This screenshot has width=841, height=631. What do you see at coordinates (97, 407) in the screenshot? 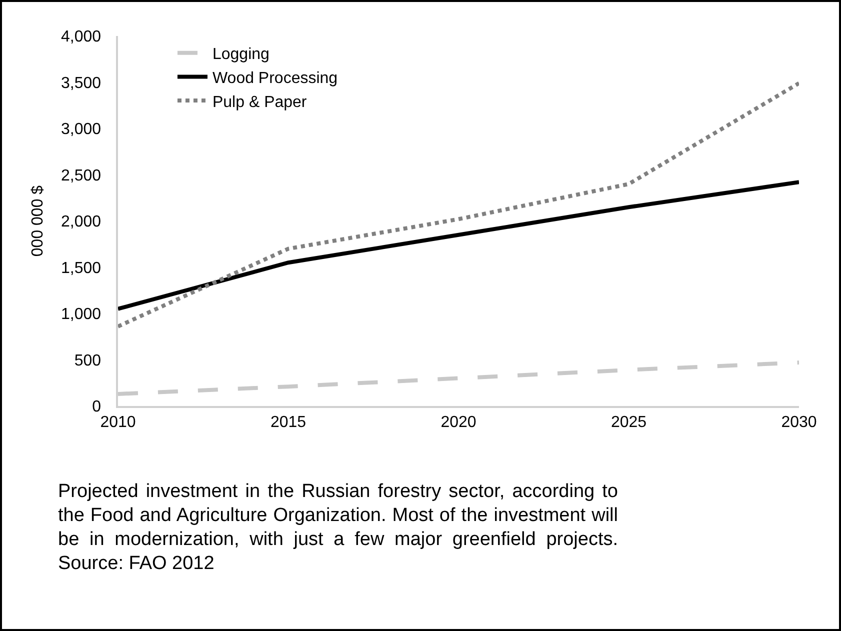
I see `y-tick-label: 0` at bounding box center [97, 407].